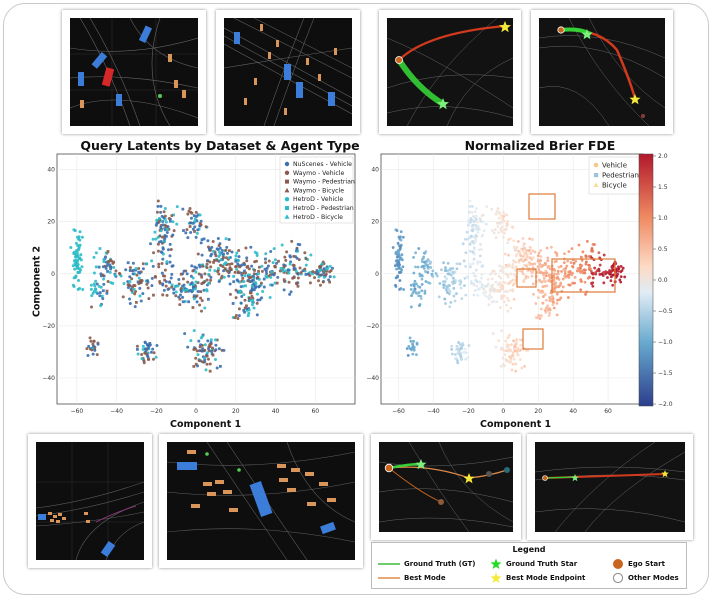 Image resolution: width=714 pixels, height=600 pixels. I want to click on legend-marker, so click(596, 175).